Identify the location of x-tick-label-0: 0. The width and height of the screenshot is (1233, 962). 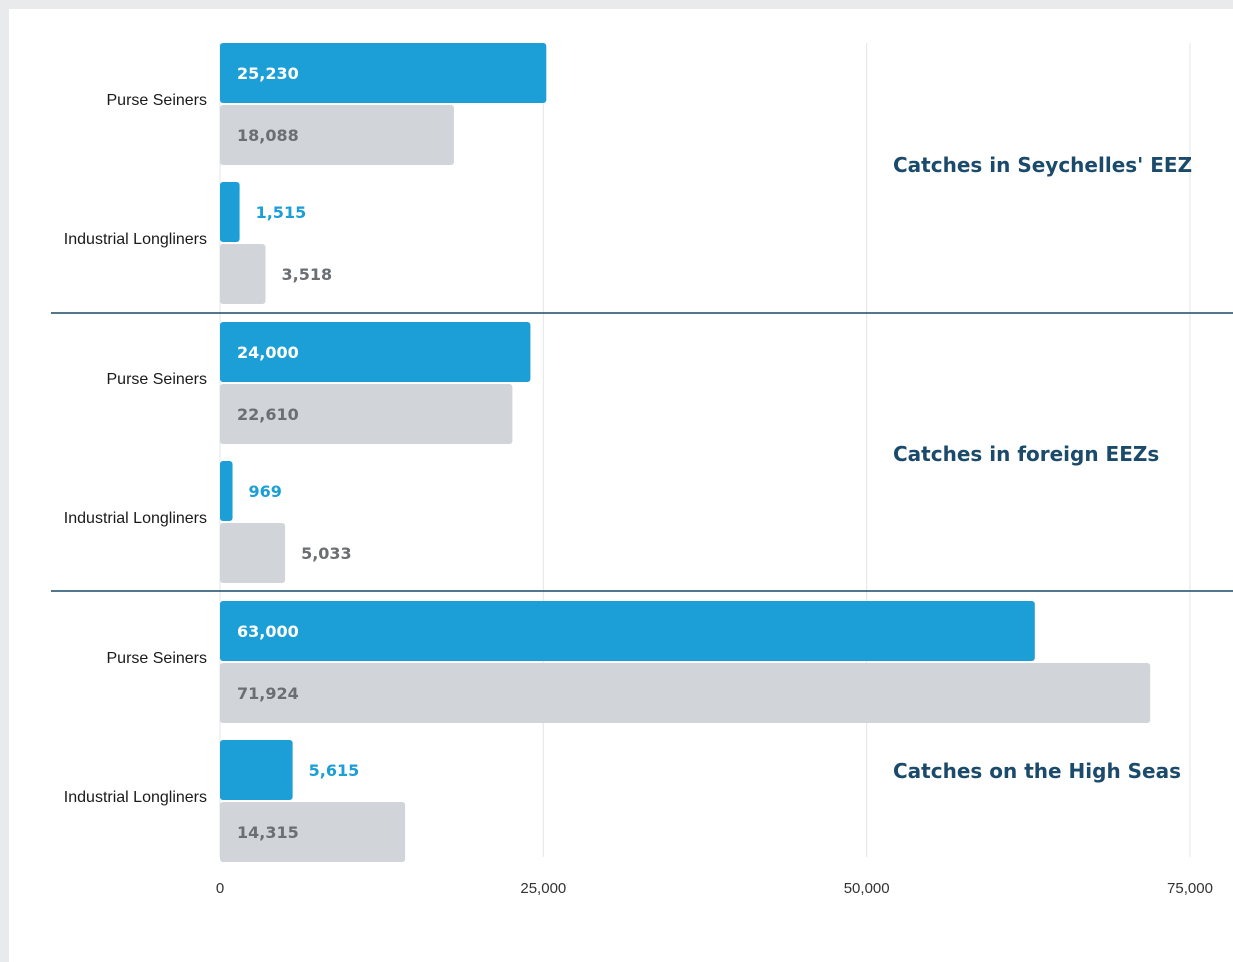
(220, 888).